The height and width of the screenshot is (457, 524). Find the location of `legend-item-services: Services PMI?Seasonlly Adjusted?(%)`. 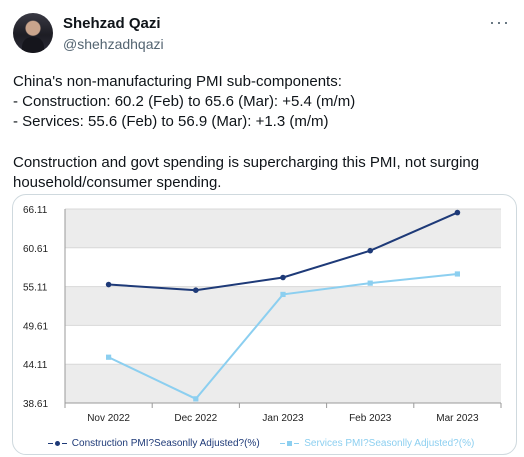

legend-item-services: Services PMI?Seasonlly Adjusted?(%) is located at coordinates (377, 443).